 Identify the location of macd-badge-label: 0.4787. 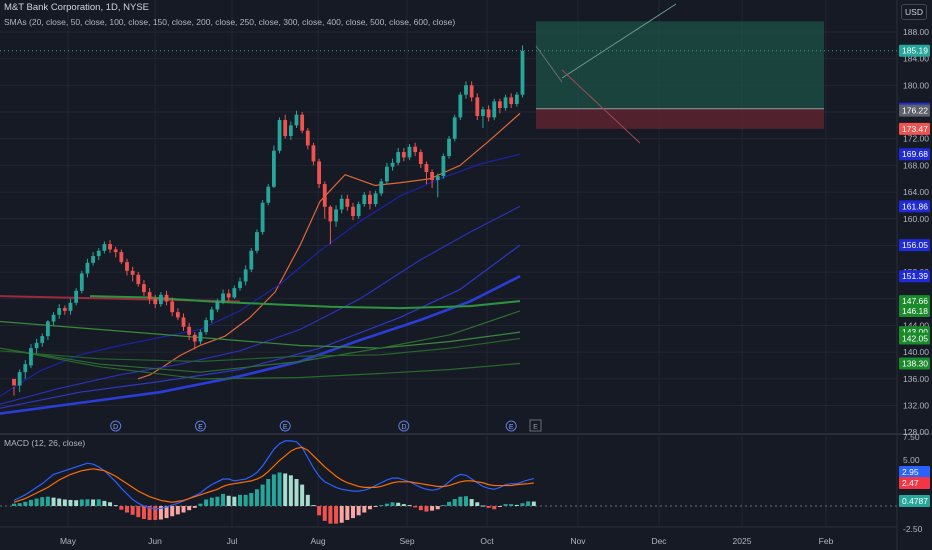
(915, 501).